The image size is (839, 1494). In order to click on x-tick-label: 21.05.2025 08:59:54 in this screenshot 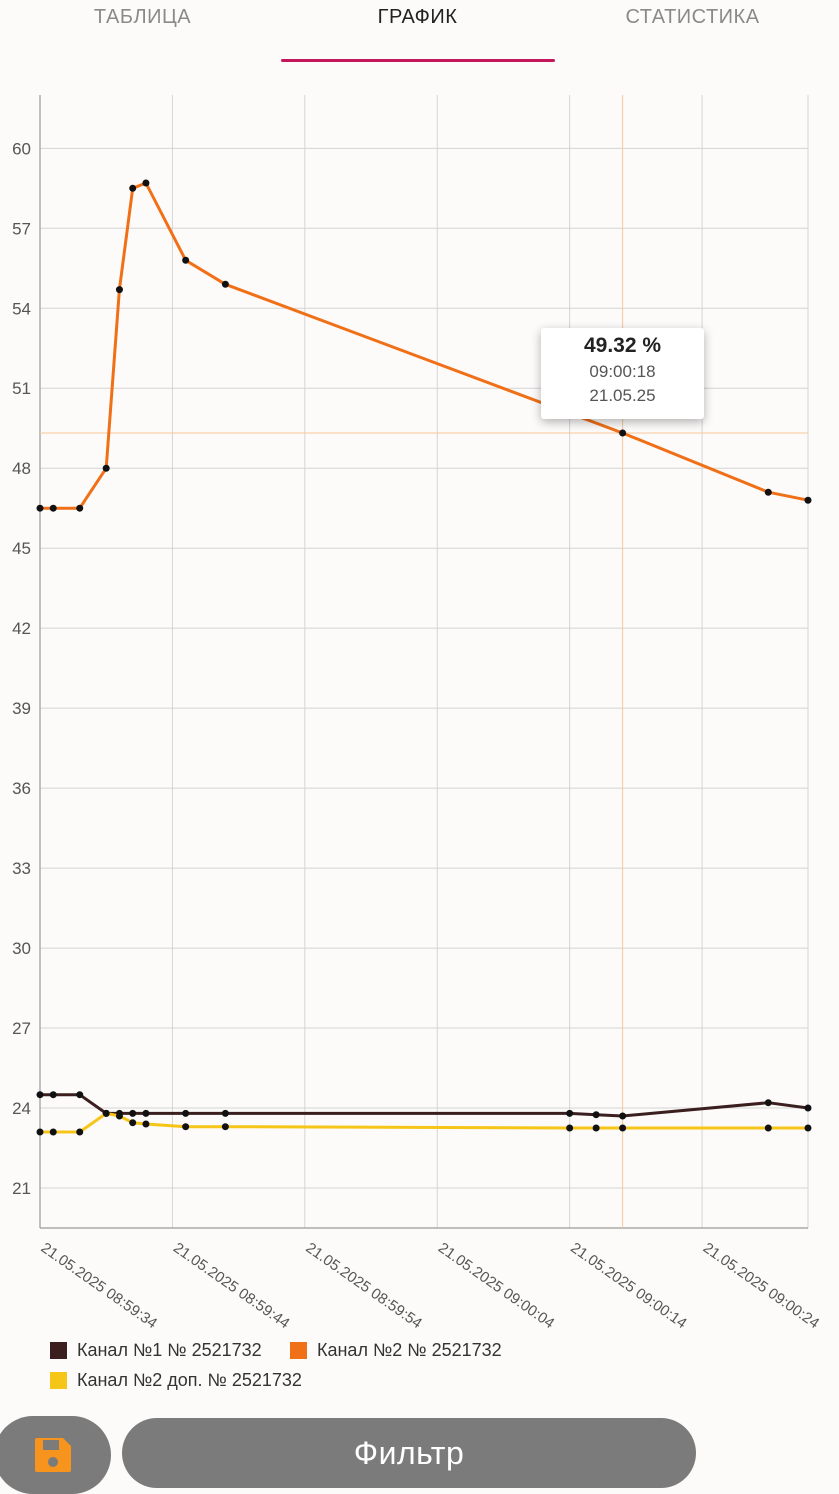, I will do `click(364, 1285)`.